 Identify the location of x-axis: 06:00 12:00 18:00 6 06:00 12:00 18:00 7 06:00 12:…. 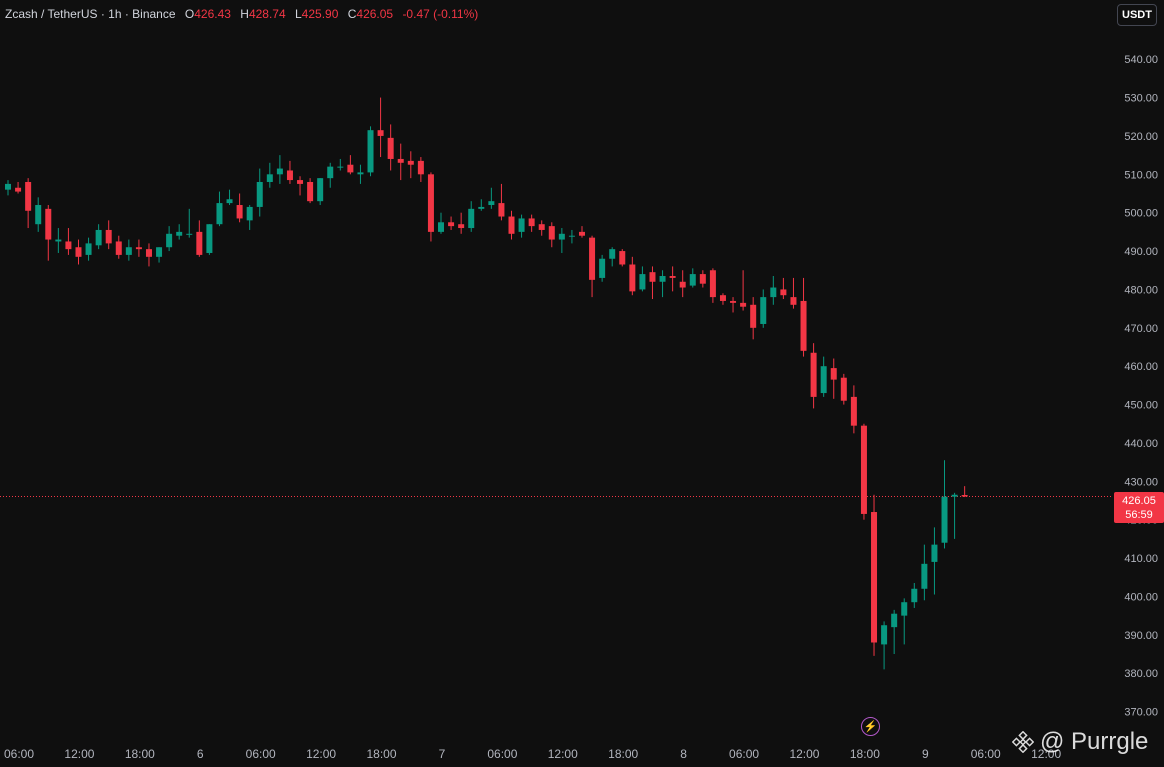
(532, 754).